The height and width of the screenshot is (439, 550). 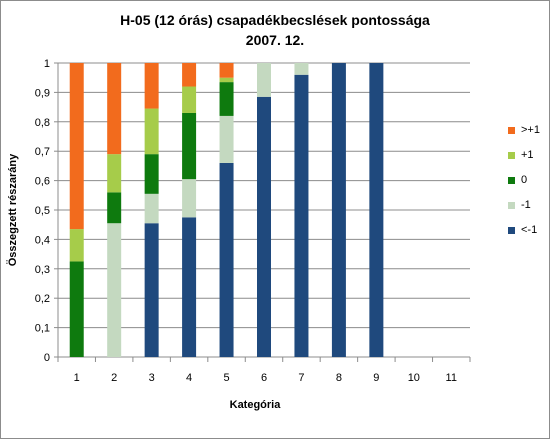 I want to click on x-tick-label: 6, so click(x=264, y=378).